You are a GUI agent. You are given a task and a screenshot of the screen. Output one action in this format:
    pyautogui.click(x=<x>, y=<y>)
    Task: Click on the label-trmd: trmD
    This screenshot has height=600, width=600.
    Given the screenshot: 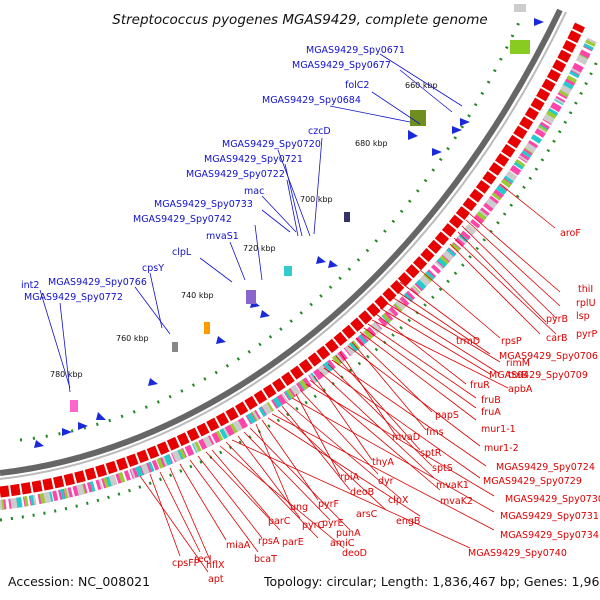 What is the action you would take?
    pyautogui.click(x=468, y=341)
    